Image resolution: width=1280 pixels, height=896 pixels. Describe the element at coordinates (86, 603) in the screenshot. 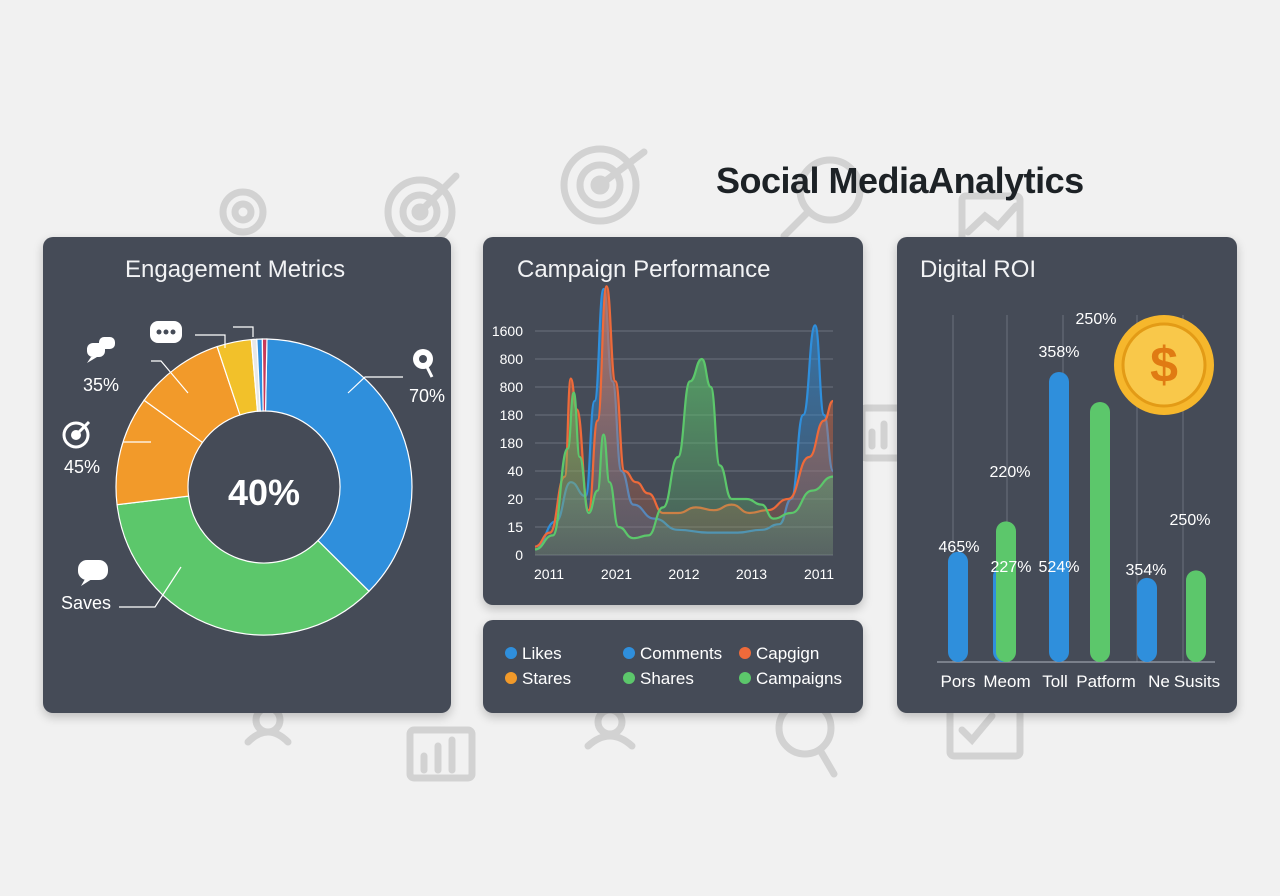

I see `callout-label-saves: Saves` at that location.